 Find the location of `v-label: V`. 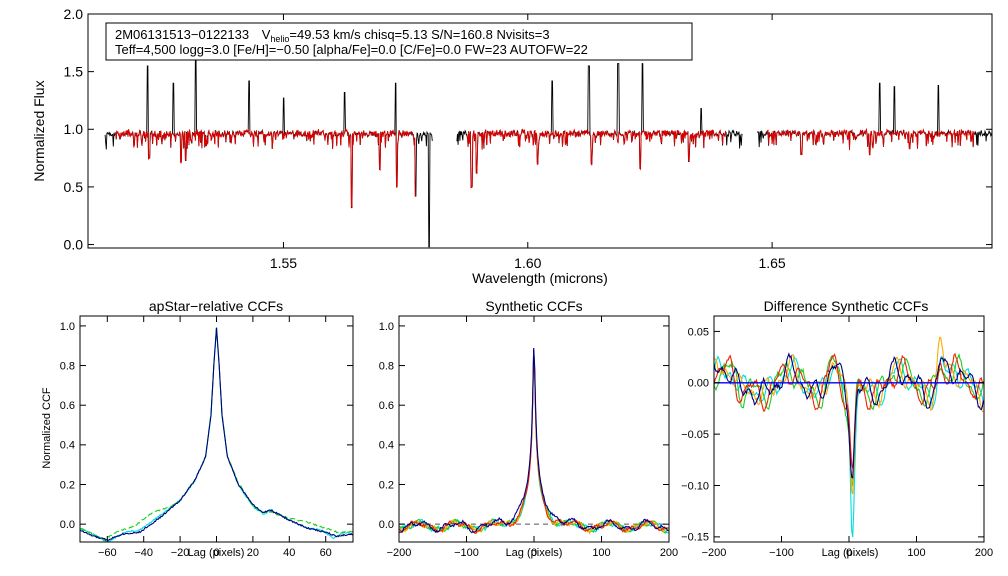

v-label: V is located at coordinates (266, 34).